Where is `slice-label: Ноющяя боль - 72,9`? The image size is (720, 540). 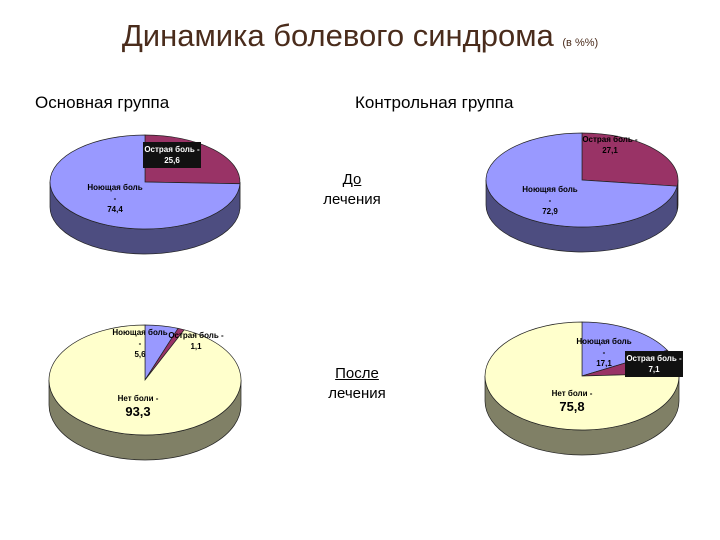 slice-label: Ноющяя боль - 72,9 is located at coordinates (550, 200).